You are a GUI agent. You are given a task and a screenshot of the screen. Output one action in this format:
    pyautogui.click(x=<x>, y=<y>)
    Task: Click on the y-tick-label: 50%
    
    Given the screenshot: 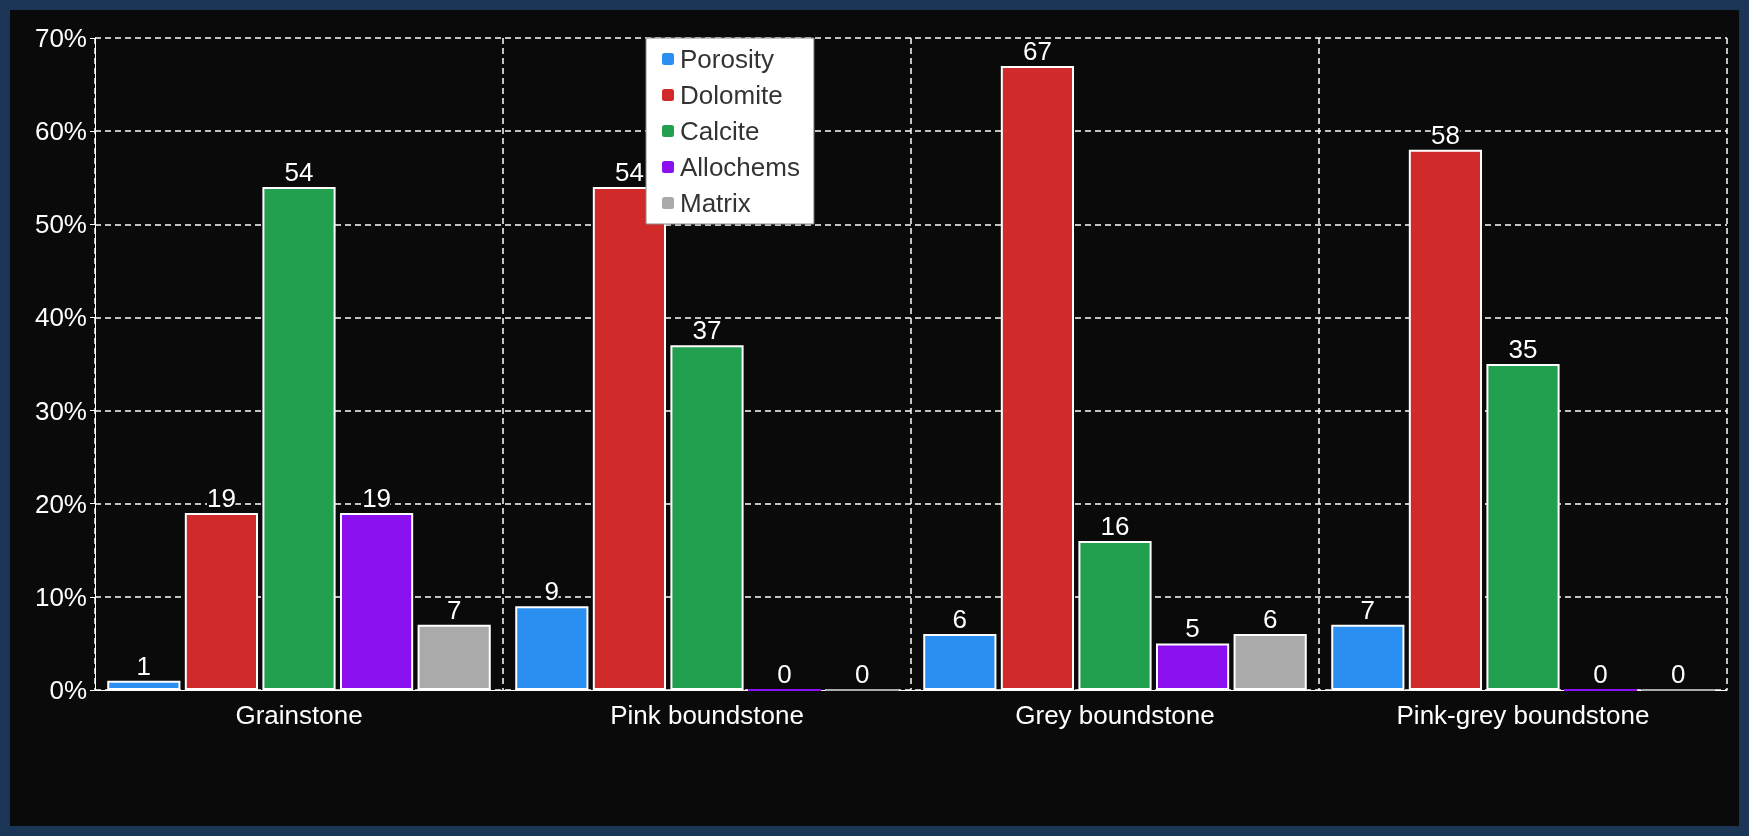 What is the action you would take?
    pyautogui.click(x=60, y=224)
    